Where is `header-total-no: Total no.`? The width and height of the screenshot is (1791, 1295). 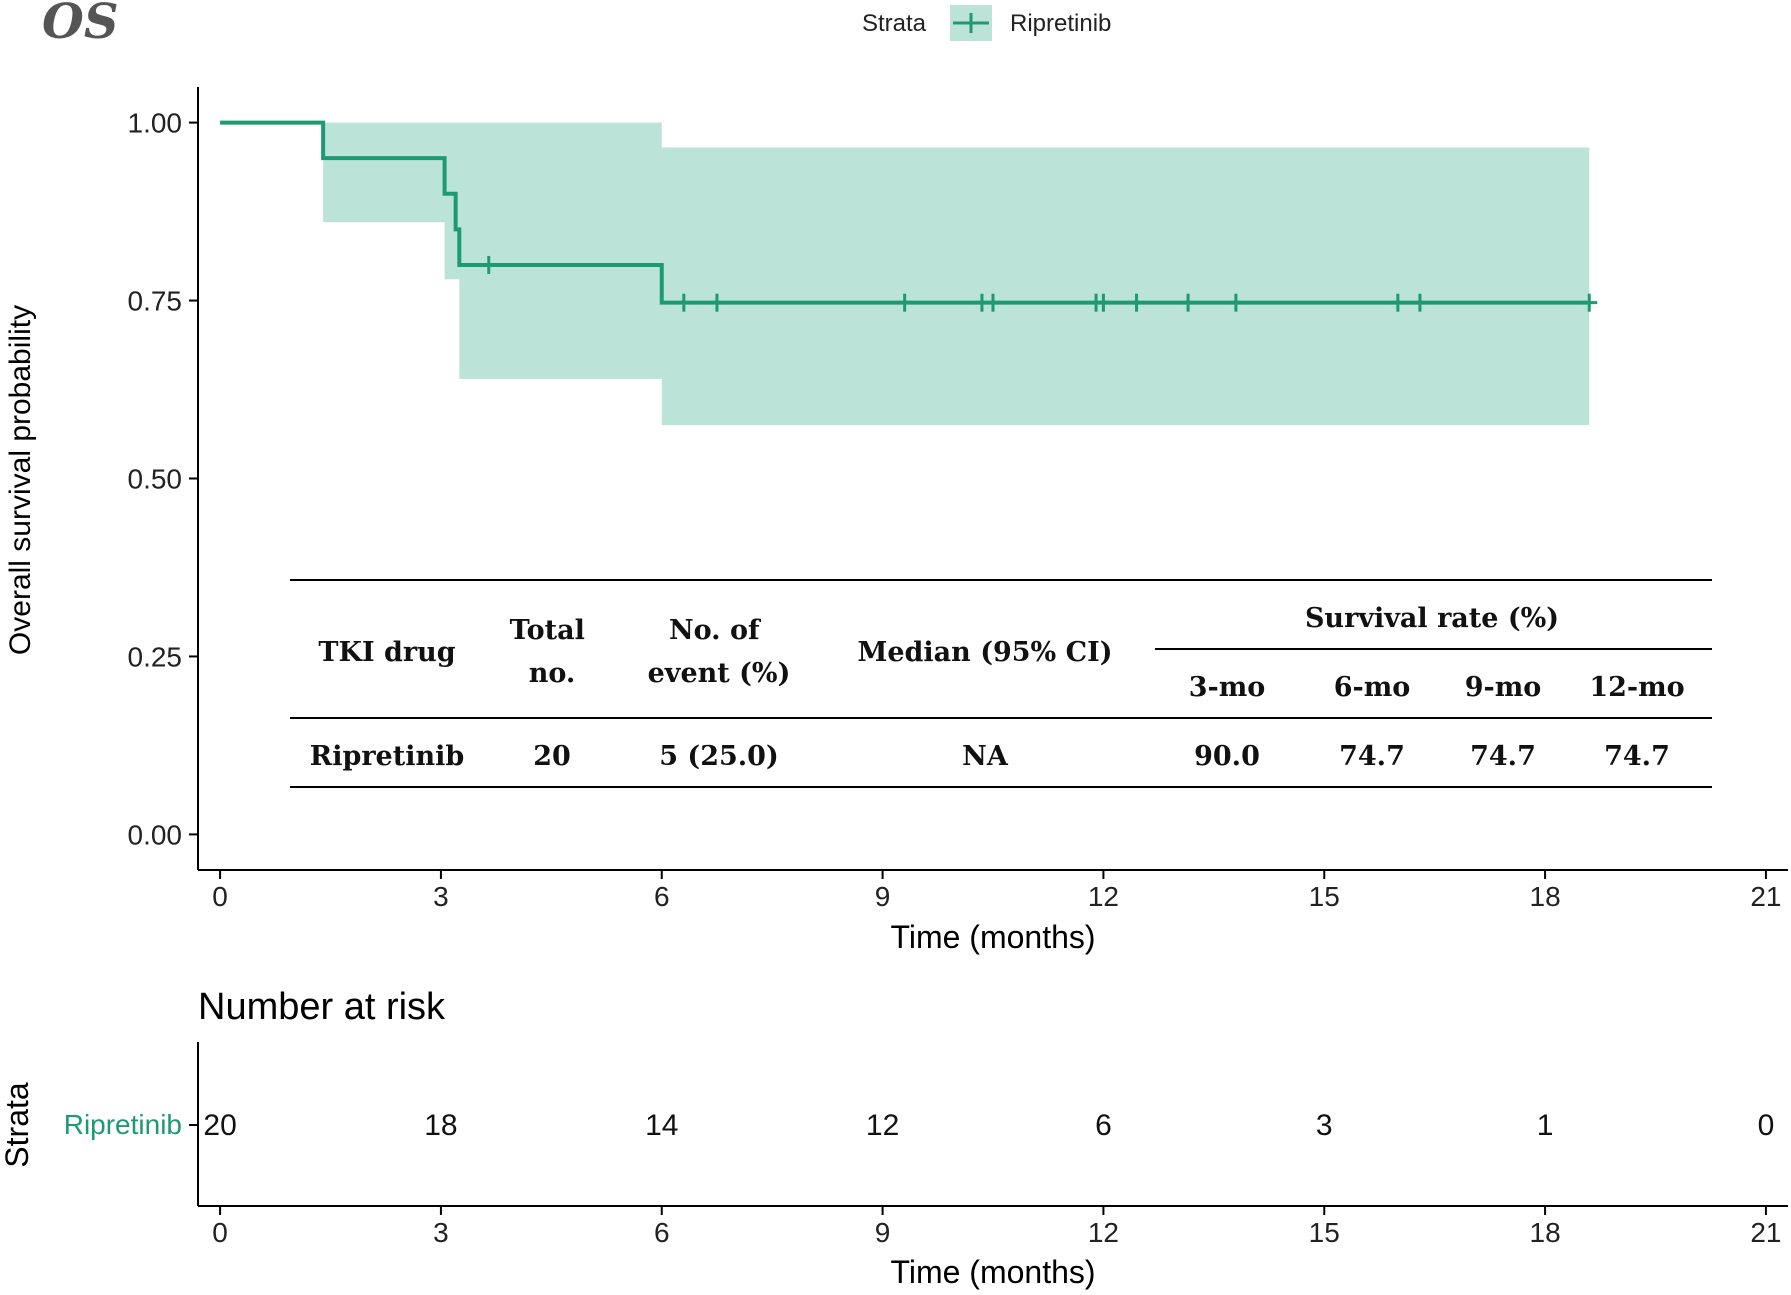 header-total-no: Total no. is located at coordinates (552, 652).